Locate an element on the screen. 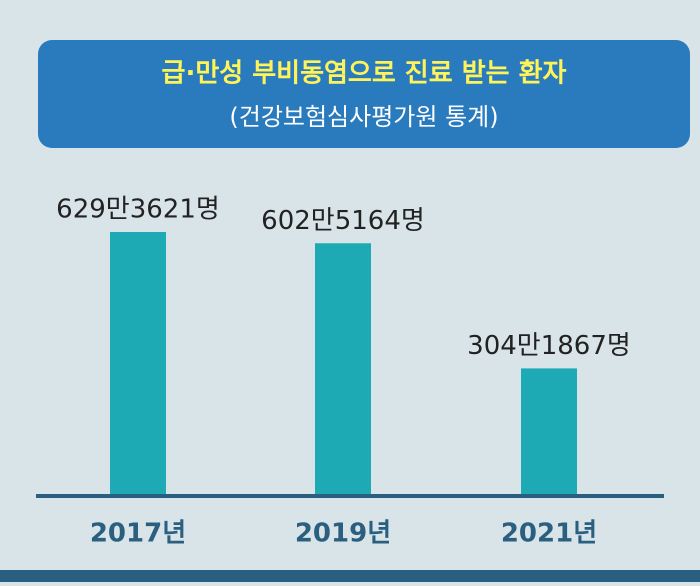 The image size is (700, 586). x-tick-label: 2017년 is located at coordinates (138, 534).